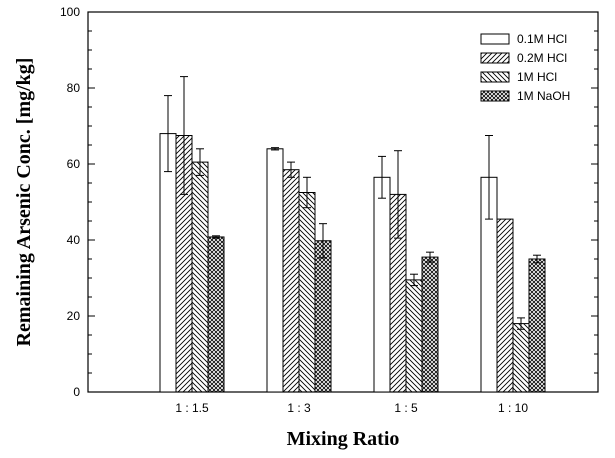 Image resolution: width=615 pixels, height=458 pixels. I want to click on x-axis: 1 : 1.5 1 : 3 1 : 5 1 : 10, so click(351, 408).